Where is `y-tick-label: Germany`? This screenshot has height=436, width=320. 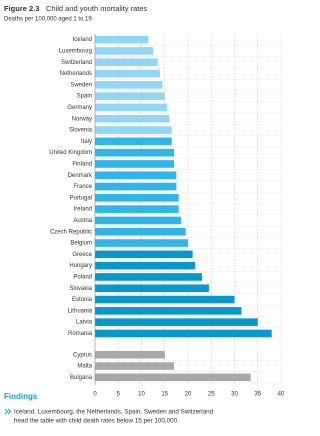 y-tick-label: Germany is located at coordinates (79, 108).